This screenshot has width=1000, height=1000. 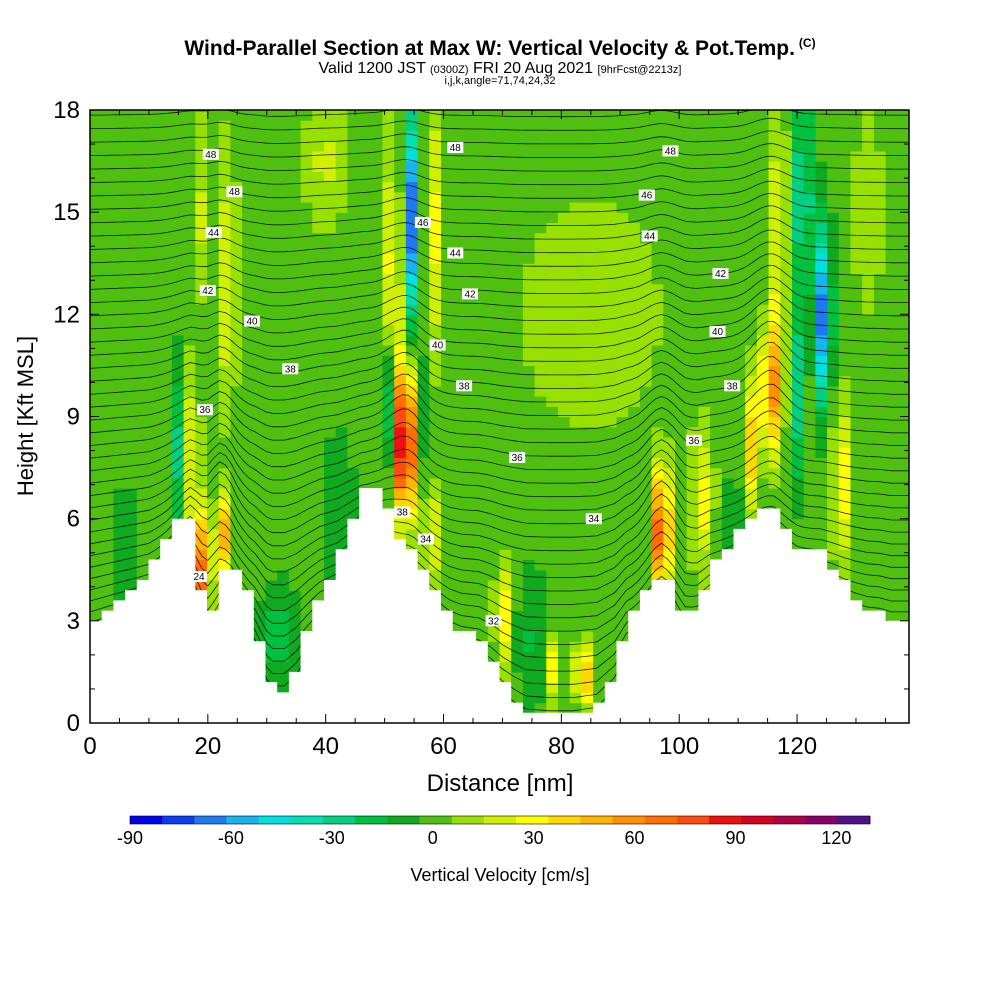 I want to click on y-tick-label: 0, so click(x=73, y=723).